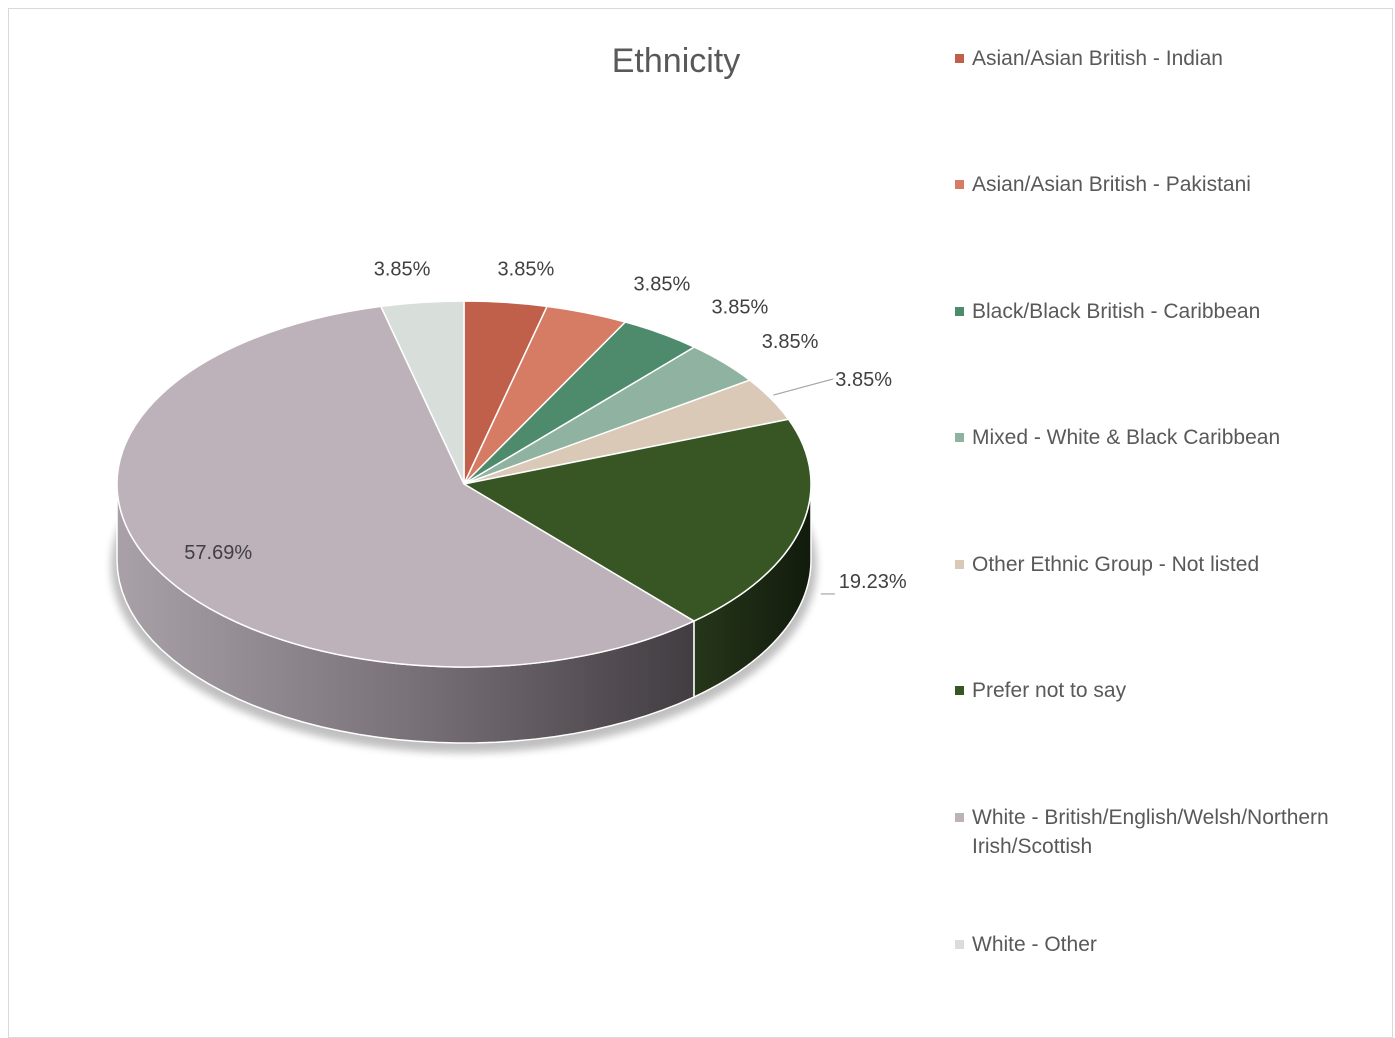 This screenshot has height=1038, width=1395. What do you see at coordinates (218, 553) in the screenshot?
I see `data-label-6: 57.69%` at bounding box center [218, 553].